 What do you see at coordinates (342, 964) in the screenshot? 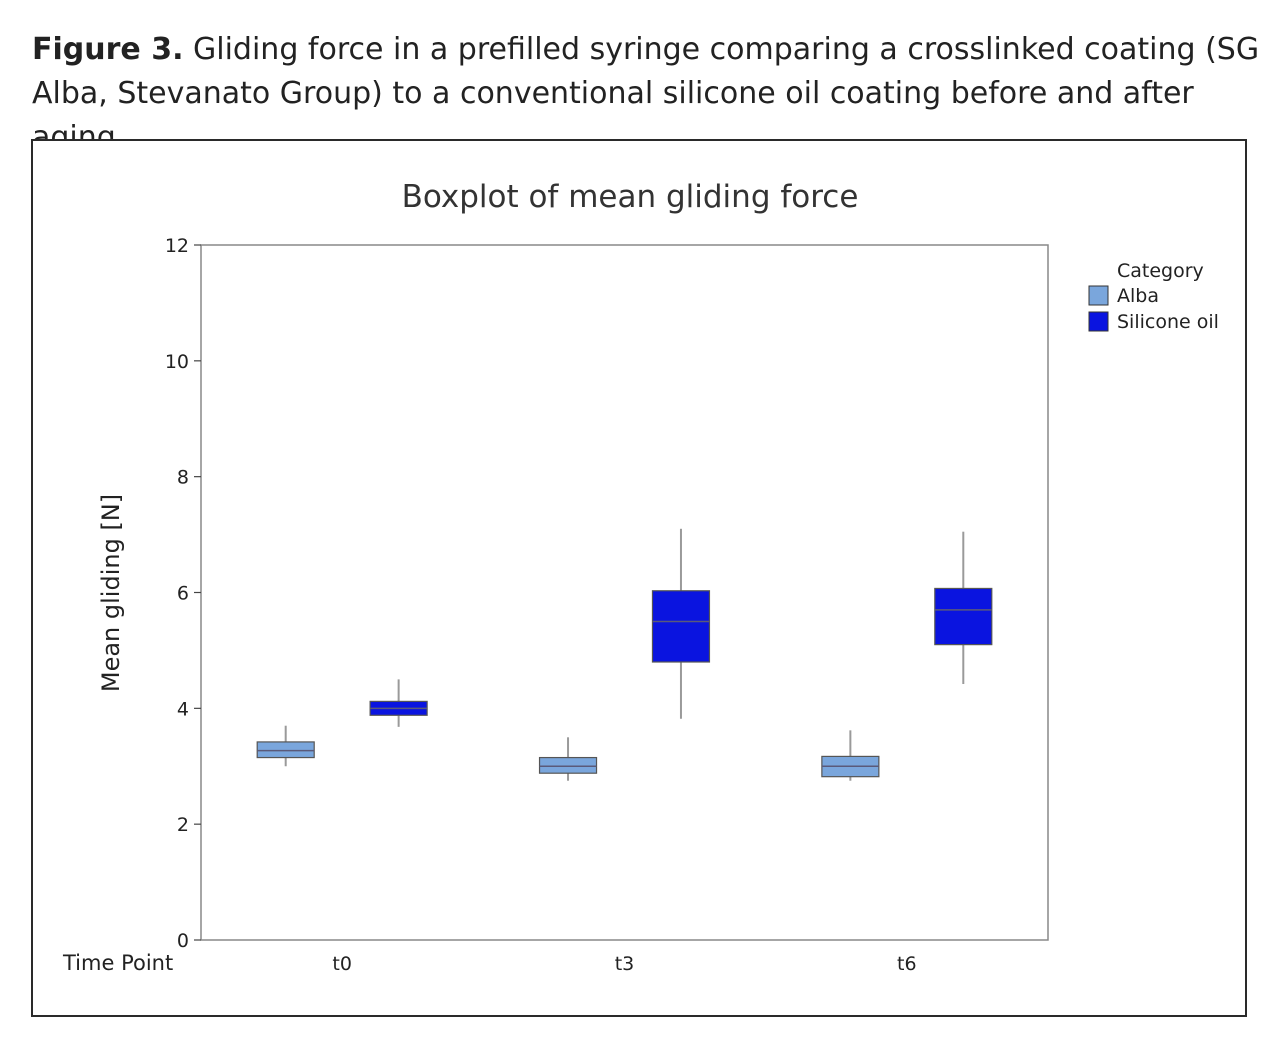
I see `x-tick-label: t0` at bounding box center [342, 964].